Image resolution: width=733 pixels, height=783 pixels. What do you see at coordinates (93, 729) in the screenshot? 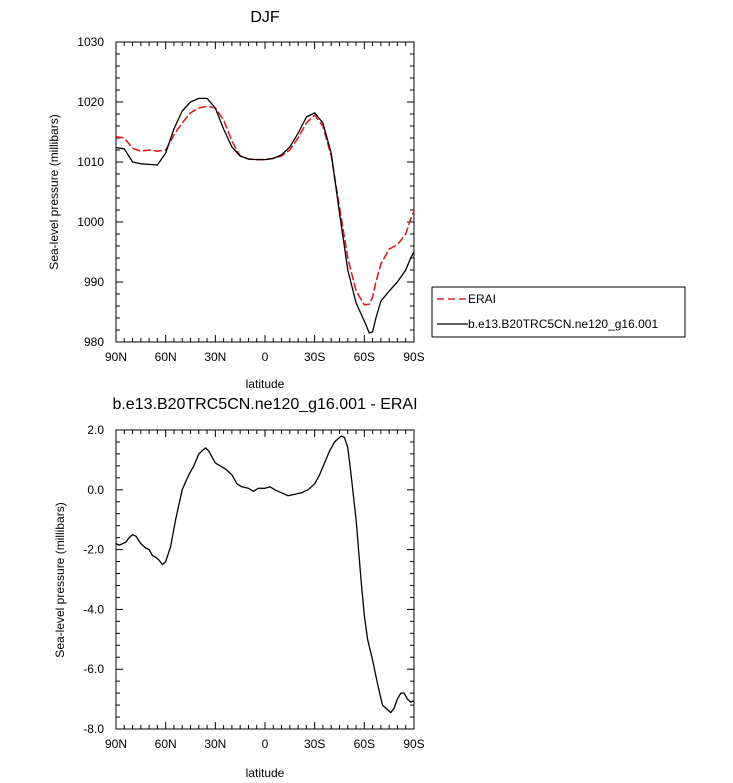
I see `y-tick-label: -8.0` at bounding box center [93, 729].